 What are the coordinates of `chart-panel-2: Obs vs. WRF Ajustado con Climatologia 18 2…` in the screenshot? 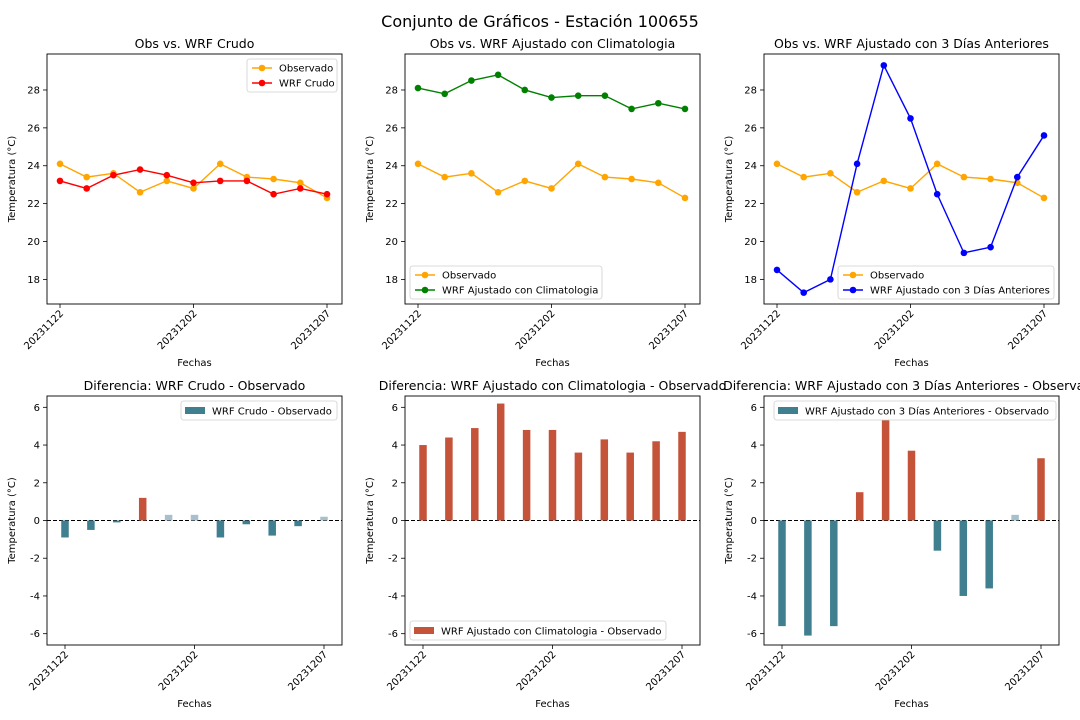 It's located at (533, 202).